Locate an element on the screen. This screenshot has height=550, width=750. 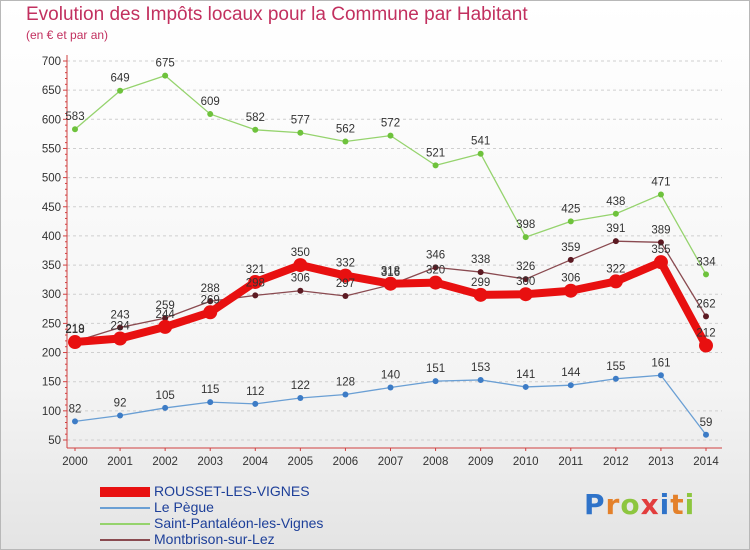
y-tick-label: 700 is located at coordinates (51, 62).